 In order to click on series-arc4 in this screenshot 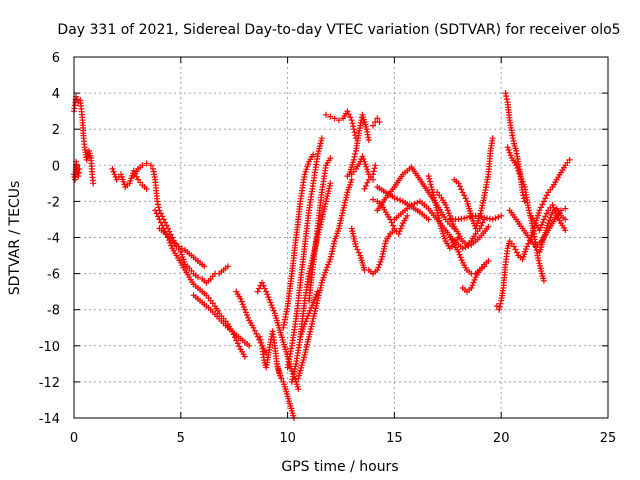, I will do `click(180, 223)`.